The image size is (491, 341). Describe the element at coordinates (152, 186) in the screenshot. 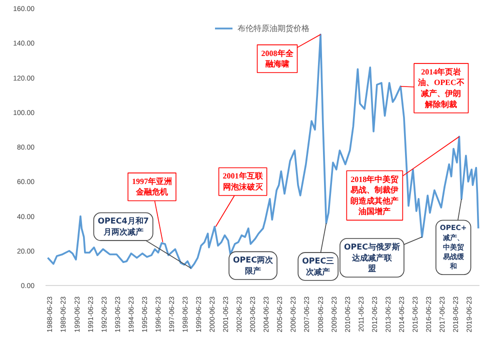

I see `annotation: 1997年亚洲金融危机` at that location.